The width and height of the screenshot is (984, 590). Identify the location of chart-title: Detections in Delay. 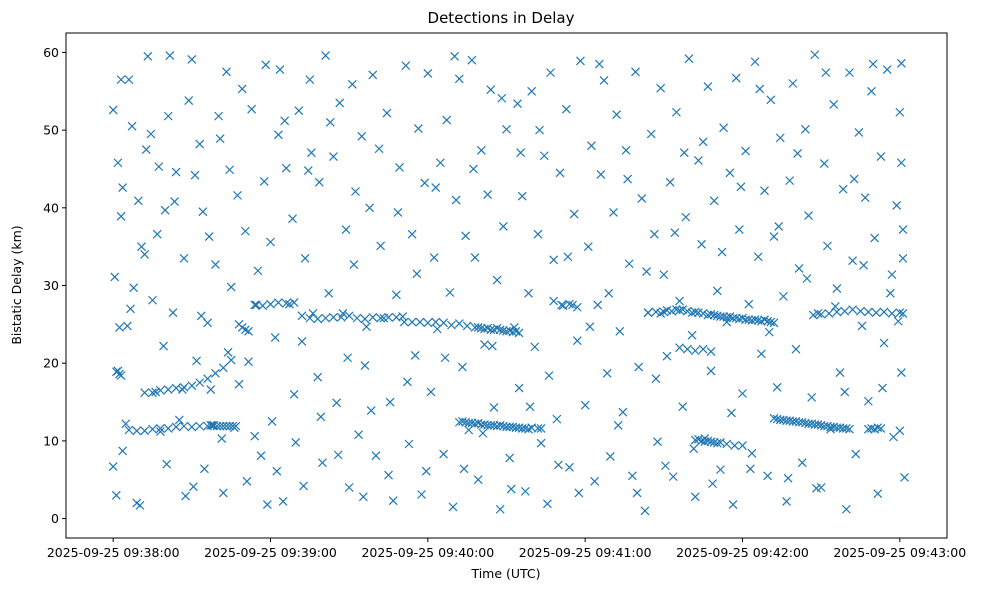
(501, 18).